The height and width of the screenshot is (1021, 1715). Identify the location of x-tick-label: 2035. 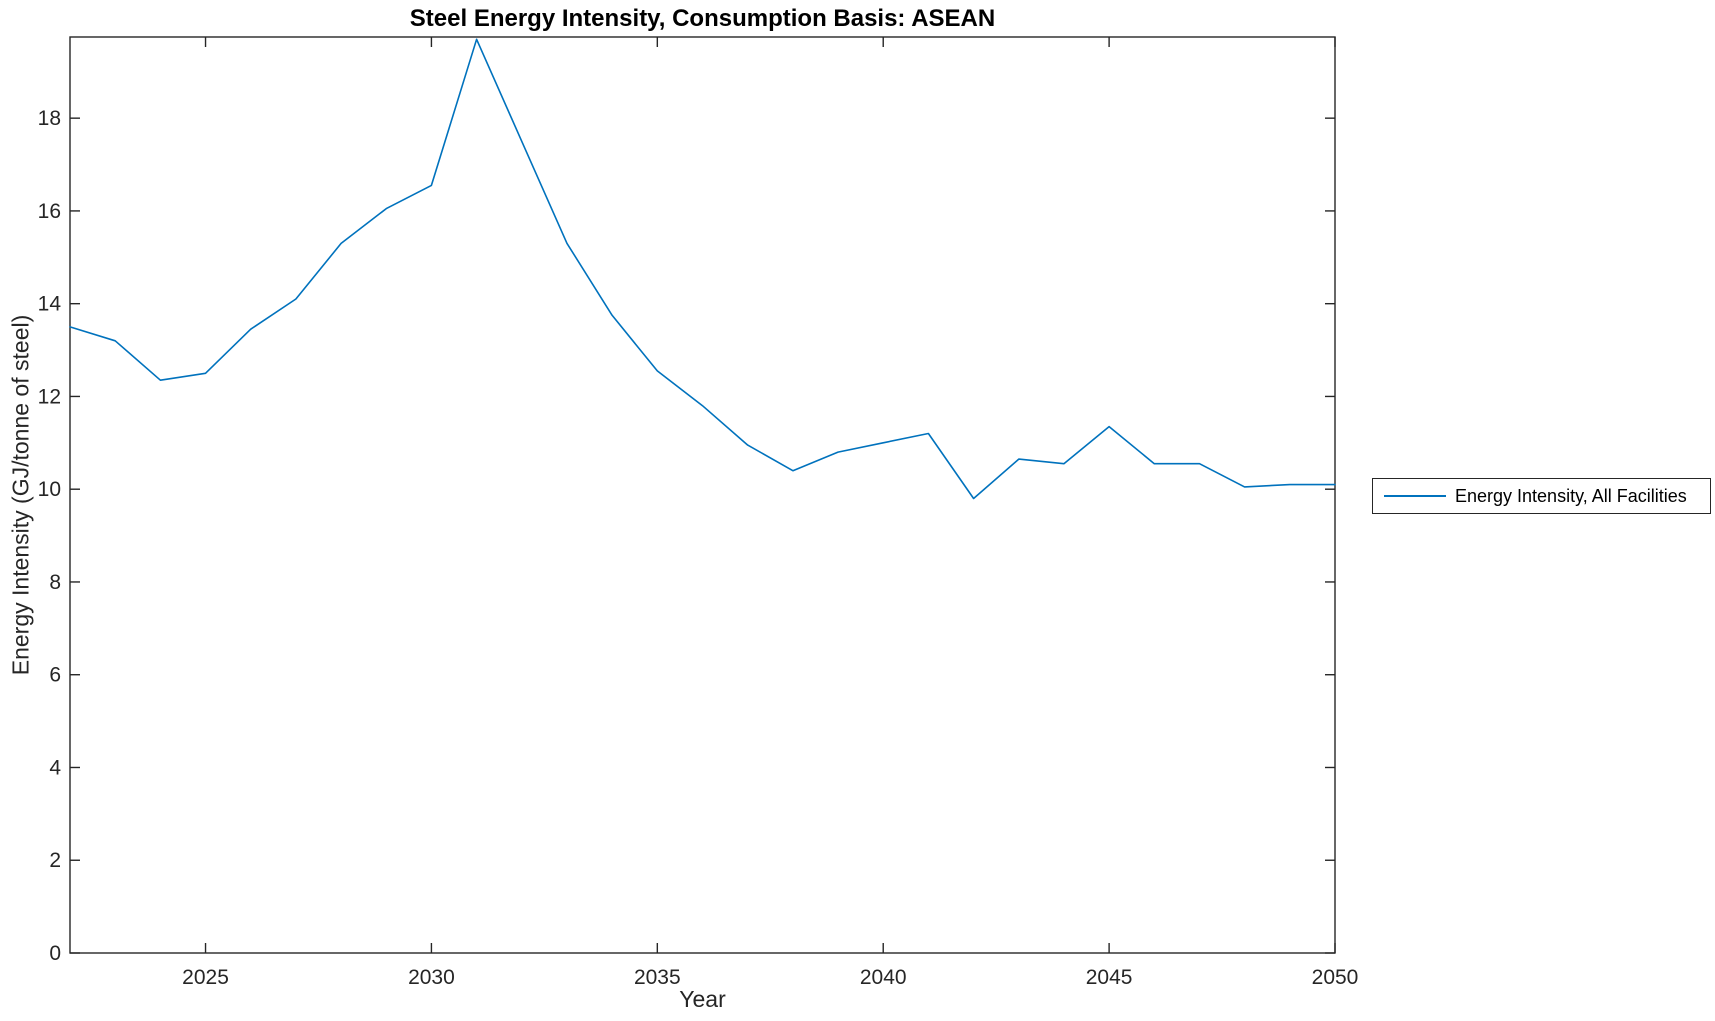
(657, 977).